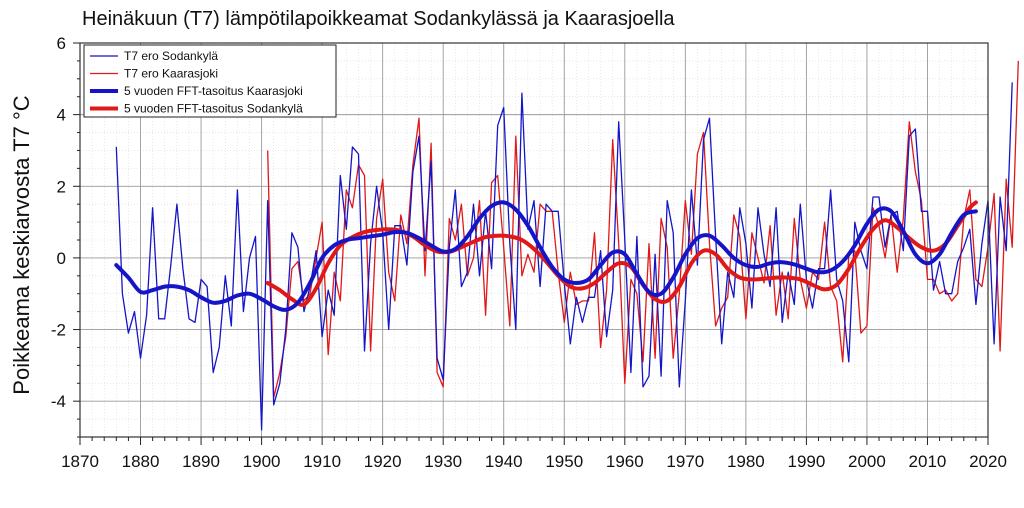 The width and height of the screenshot is (1024, 508). Describe the element at coordinates (58, 401) in the screenshot. I see `y-tick-label: -4` at that location.